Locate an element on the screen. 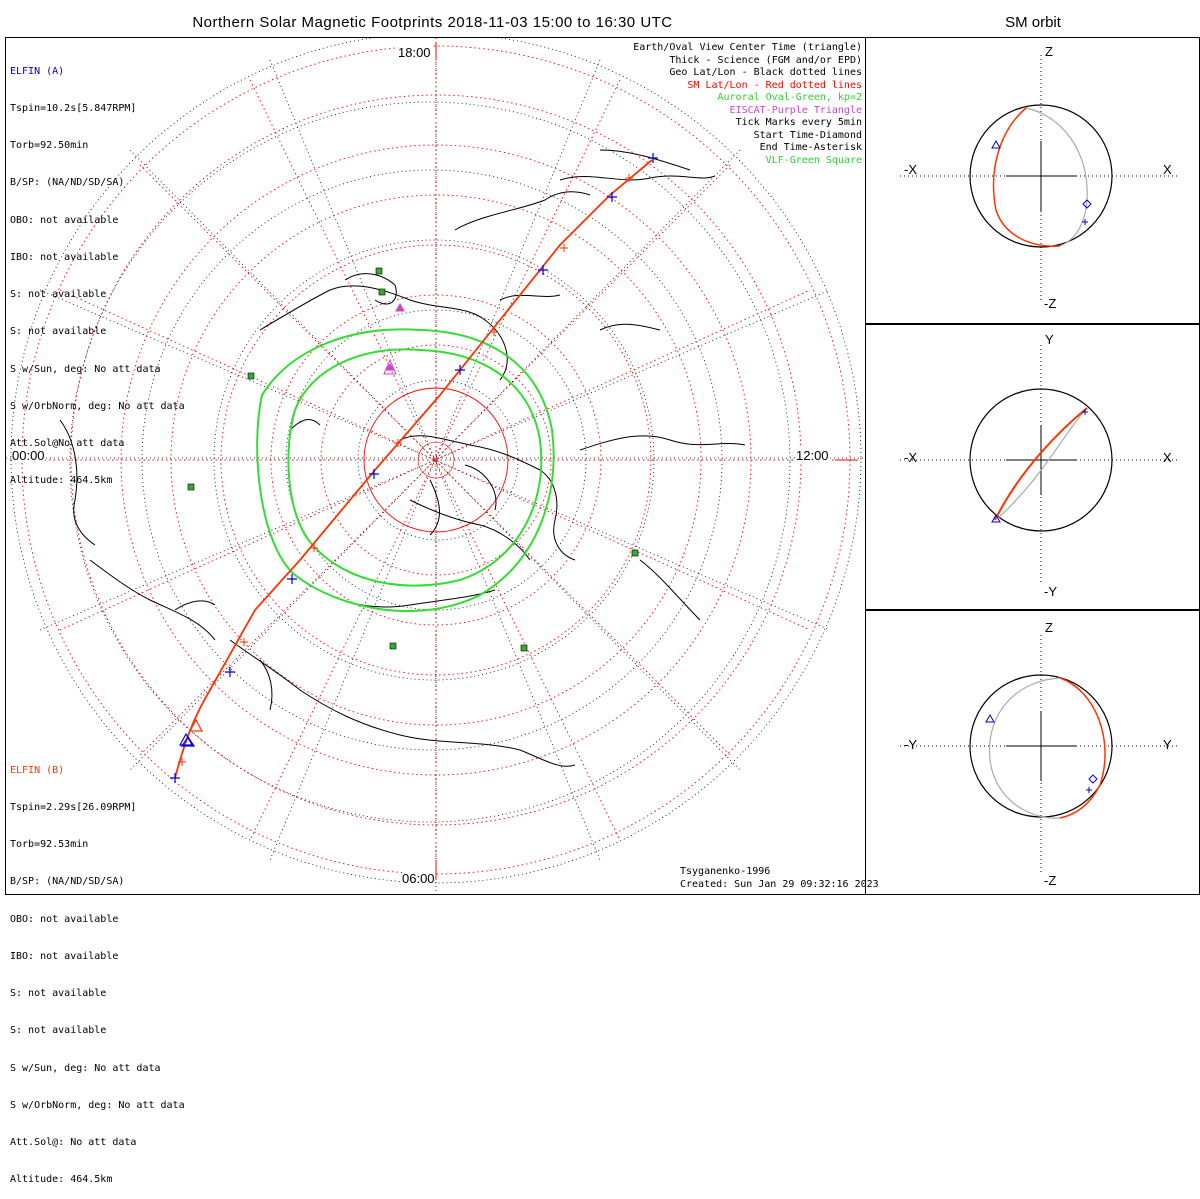  elfin-b-name: ELFIN (B) is located at coordinates (37, 770).